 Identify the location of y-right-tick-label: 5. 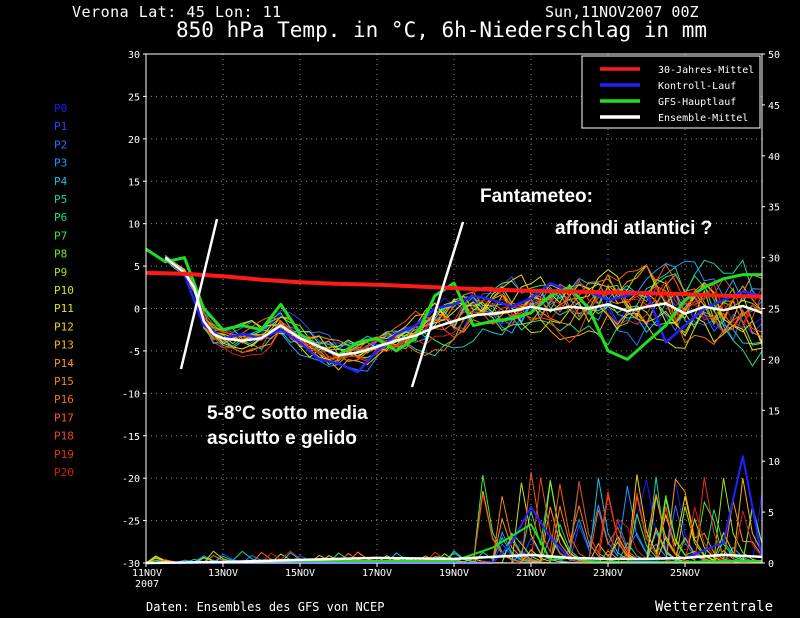
(771, 513).